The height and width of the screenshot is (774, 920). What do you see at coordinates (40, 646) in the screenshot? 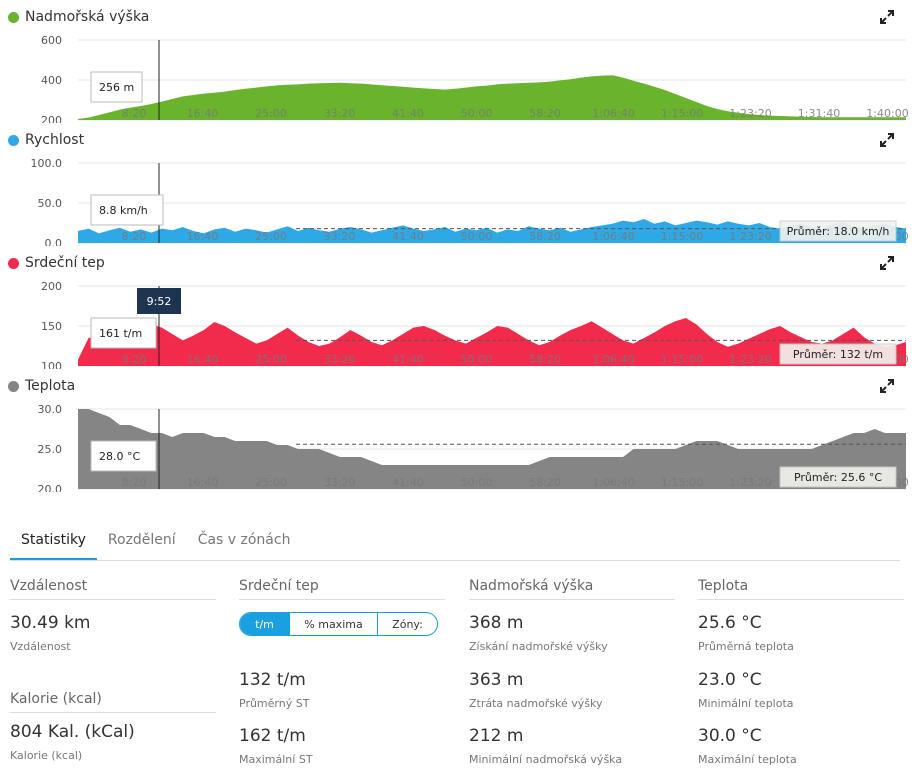
I see `stat-label: Vzdálenost` at bounding box center [40, 646].